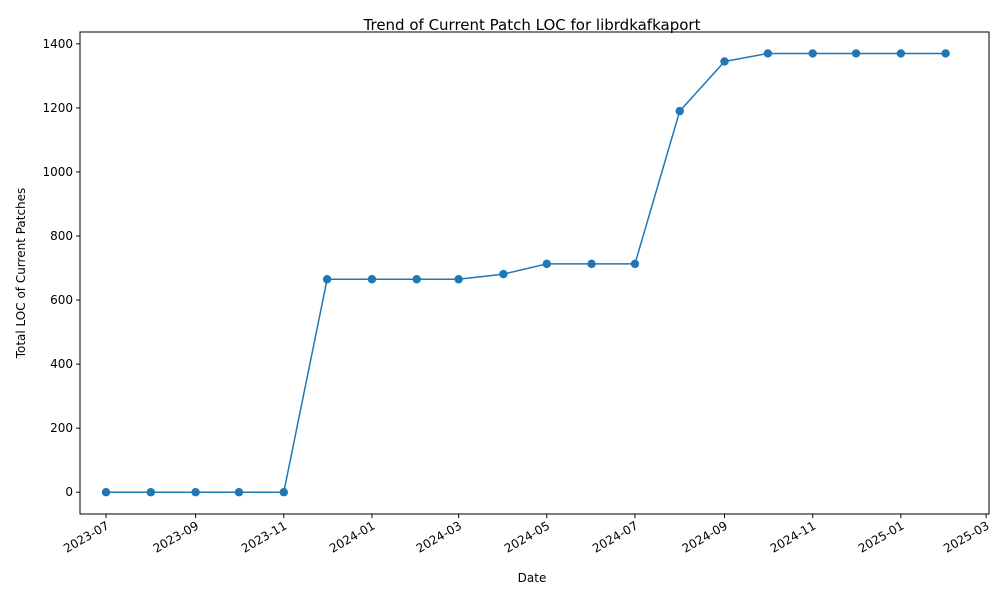 The image size is (1000, 600). What do you see at coordinates (61, 236) in the screenshot?
I see `y-tick-label: 800` at bounding box center [61, 236].